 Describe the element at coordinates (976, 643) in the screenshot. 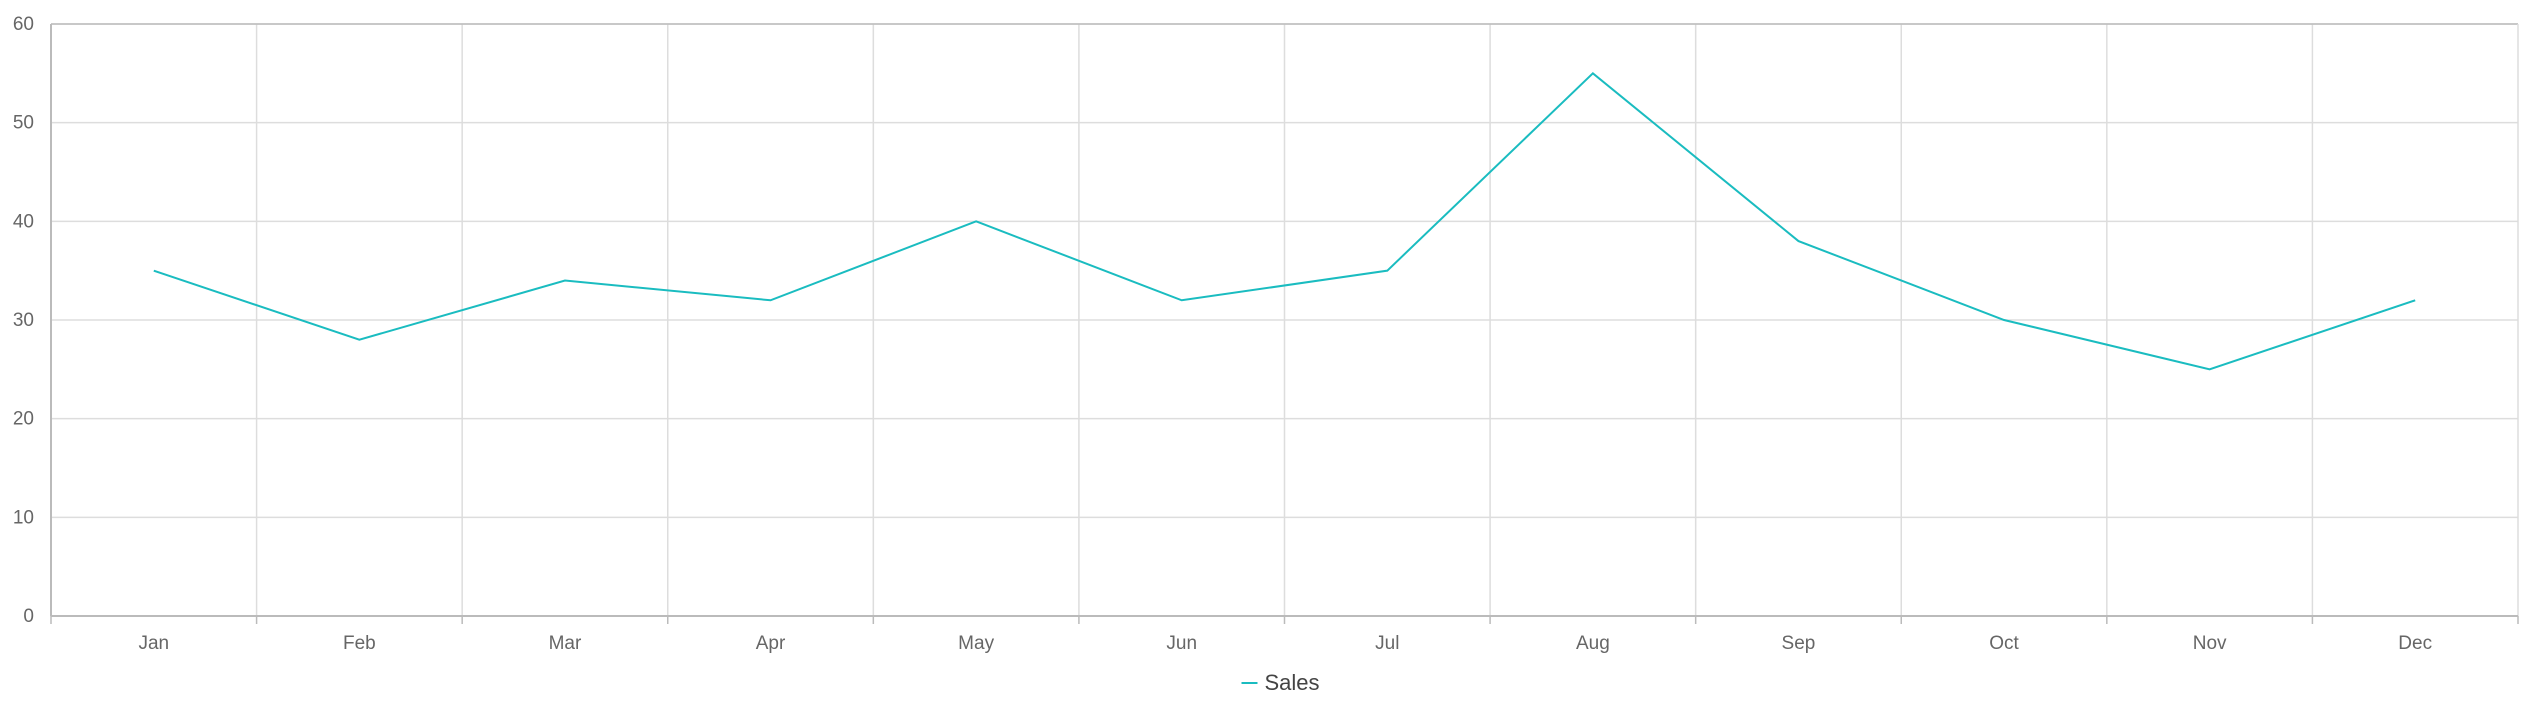

I see `x-tick-label: May` at that location.